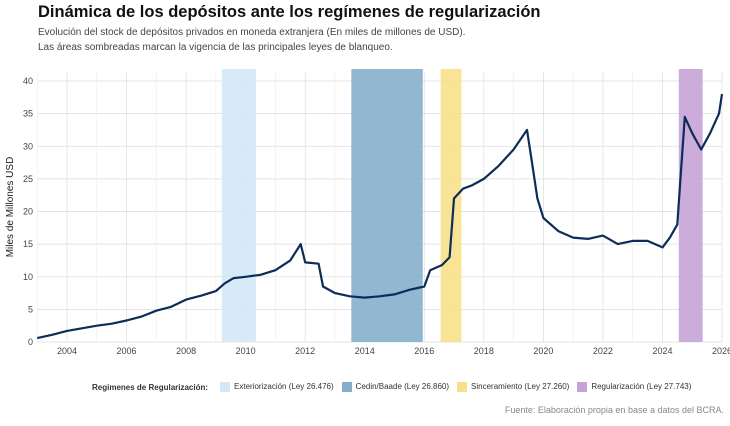  I want to click on x-tick-label: 2012, so click(305, 351).